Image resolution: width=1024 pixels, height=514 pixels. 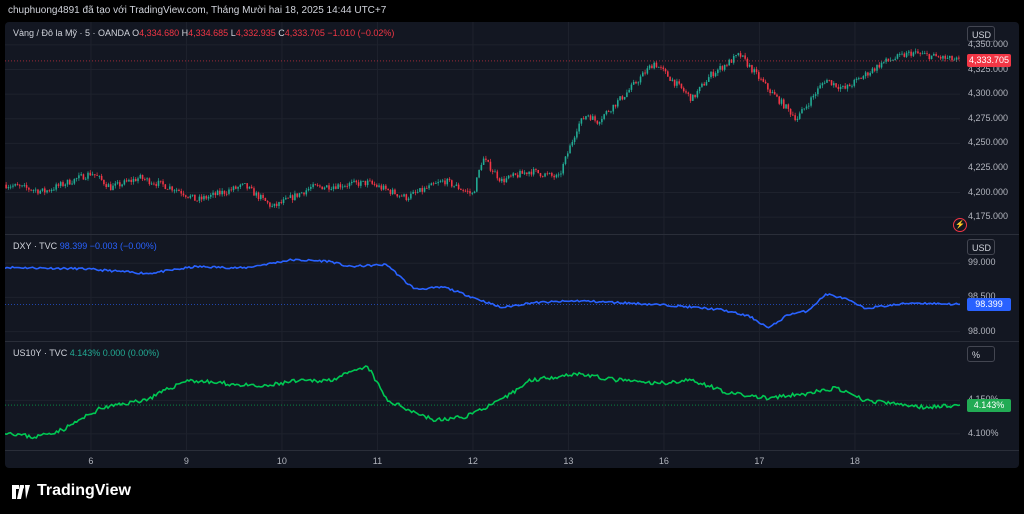 What do you see at coordinates (73, 246) in the screenshot?
I see `dxy-value: 98.399` at bounding box center [73, 246].